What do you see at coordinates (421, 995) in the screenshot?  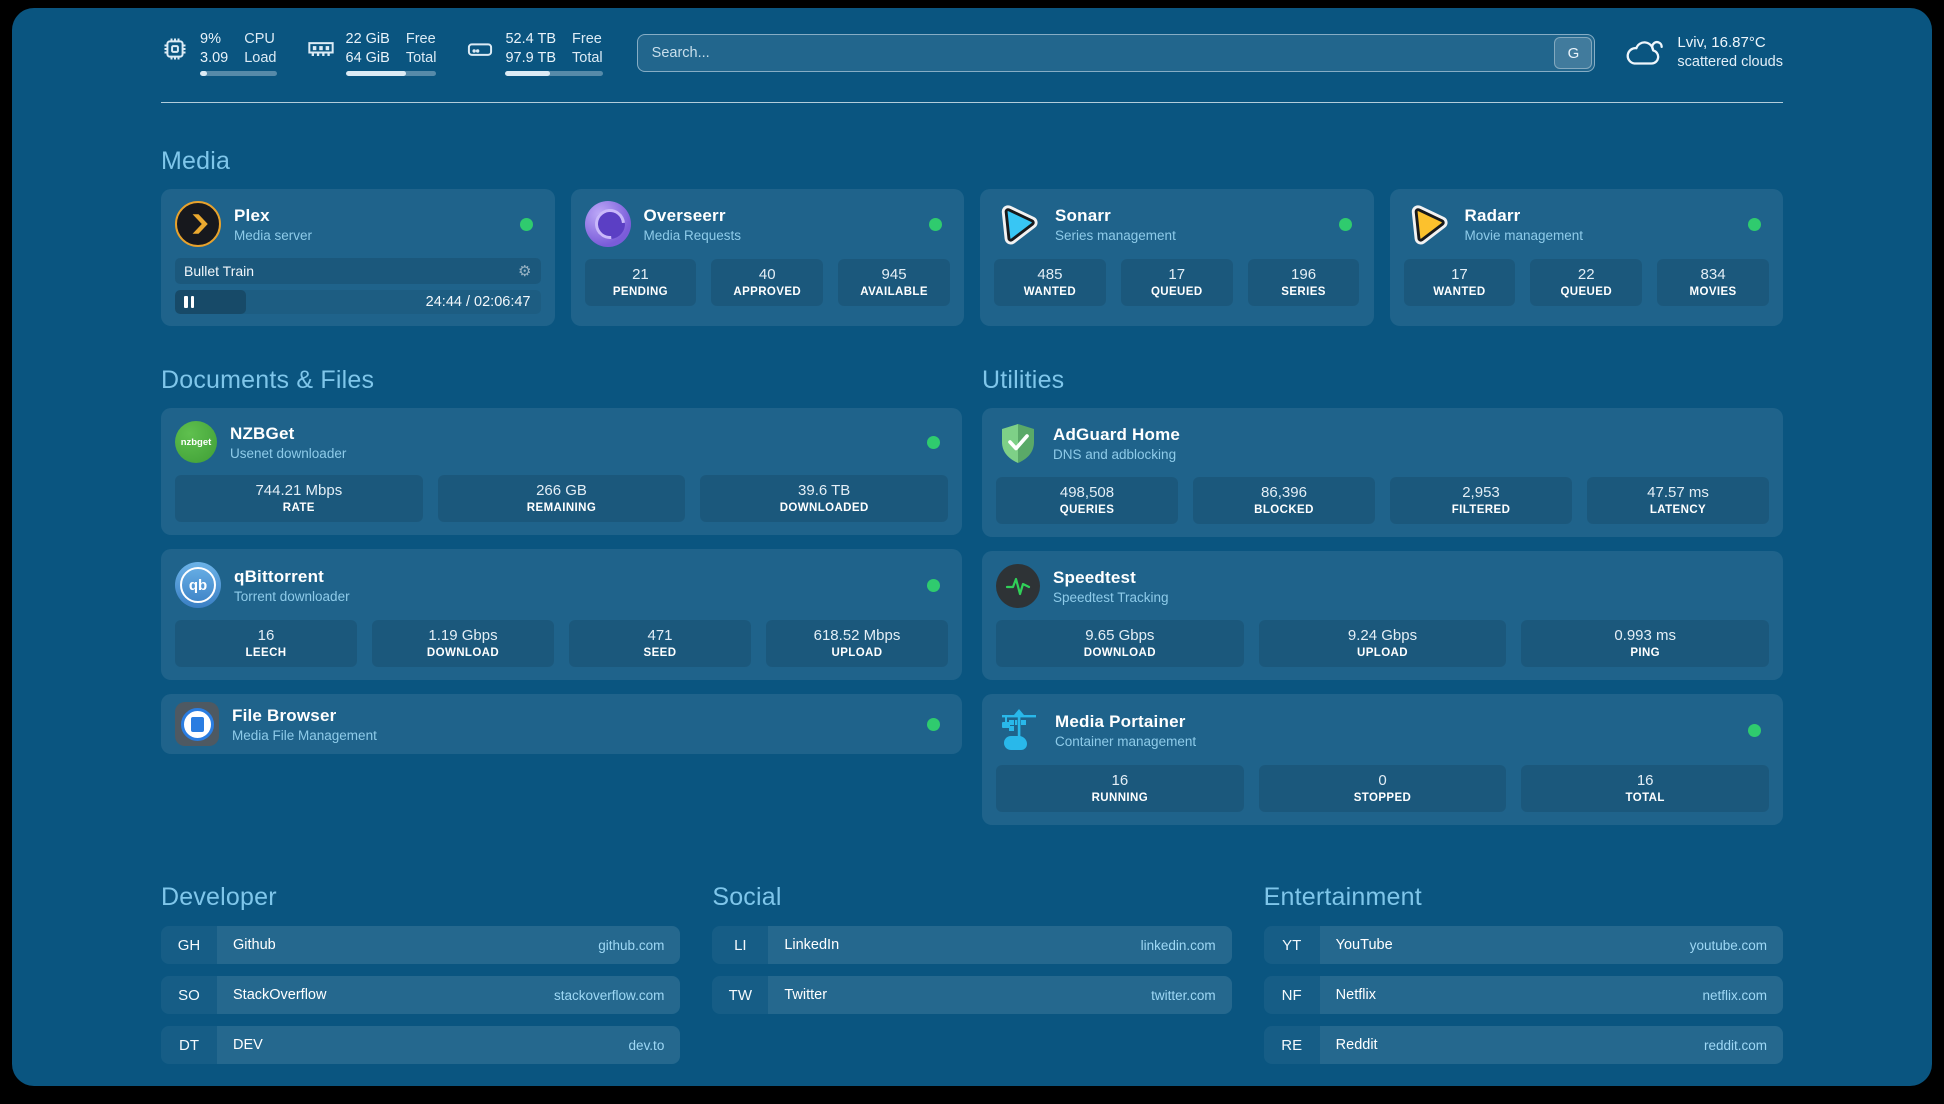 I see `bookmark-stackoverflow: SO StackOverflow stackoverflow.com` at bounding box center [421, 995].